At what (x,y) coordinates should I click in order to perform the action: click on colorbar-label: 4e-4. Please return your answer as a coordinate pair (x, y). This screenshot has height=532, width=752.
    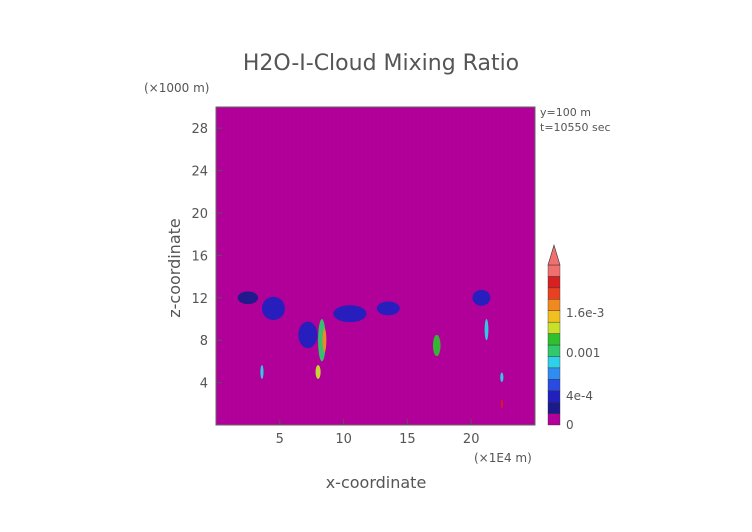
    Looking at the image, I should click on (579, 396).